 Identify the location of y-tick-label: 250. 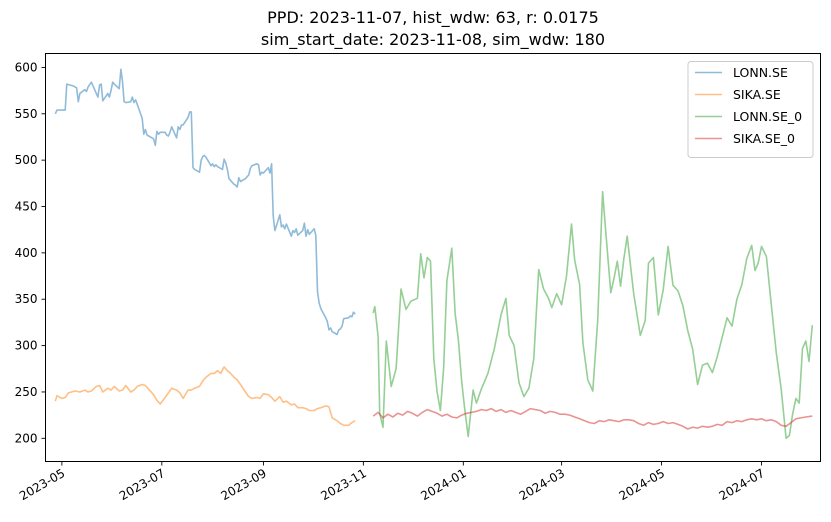
(26, 392).